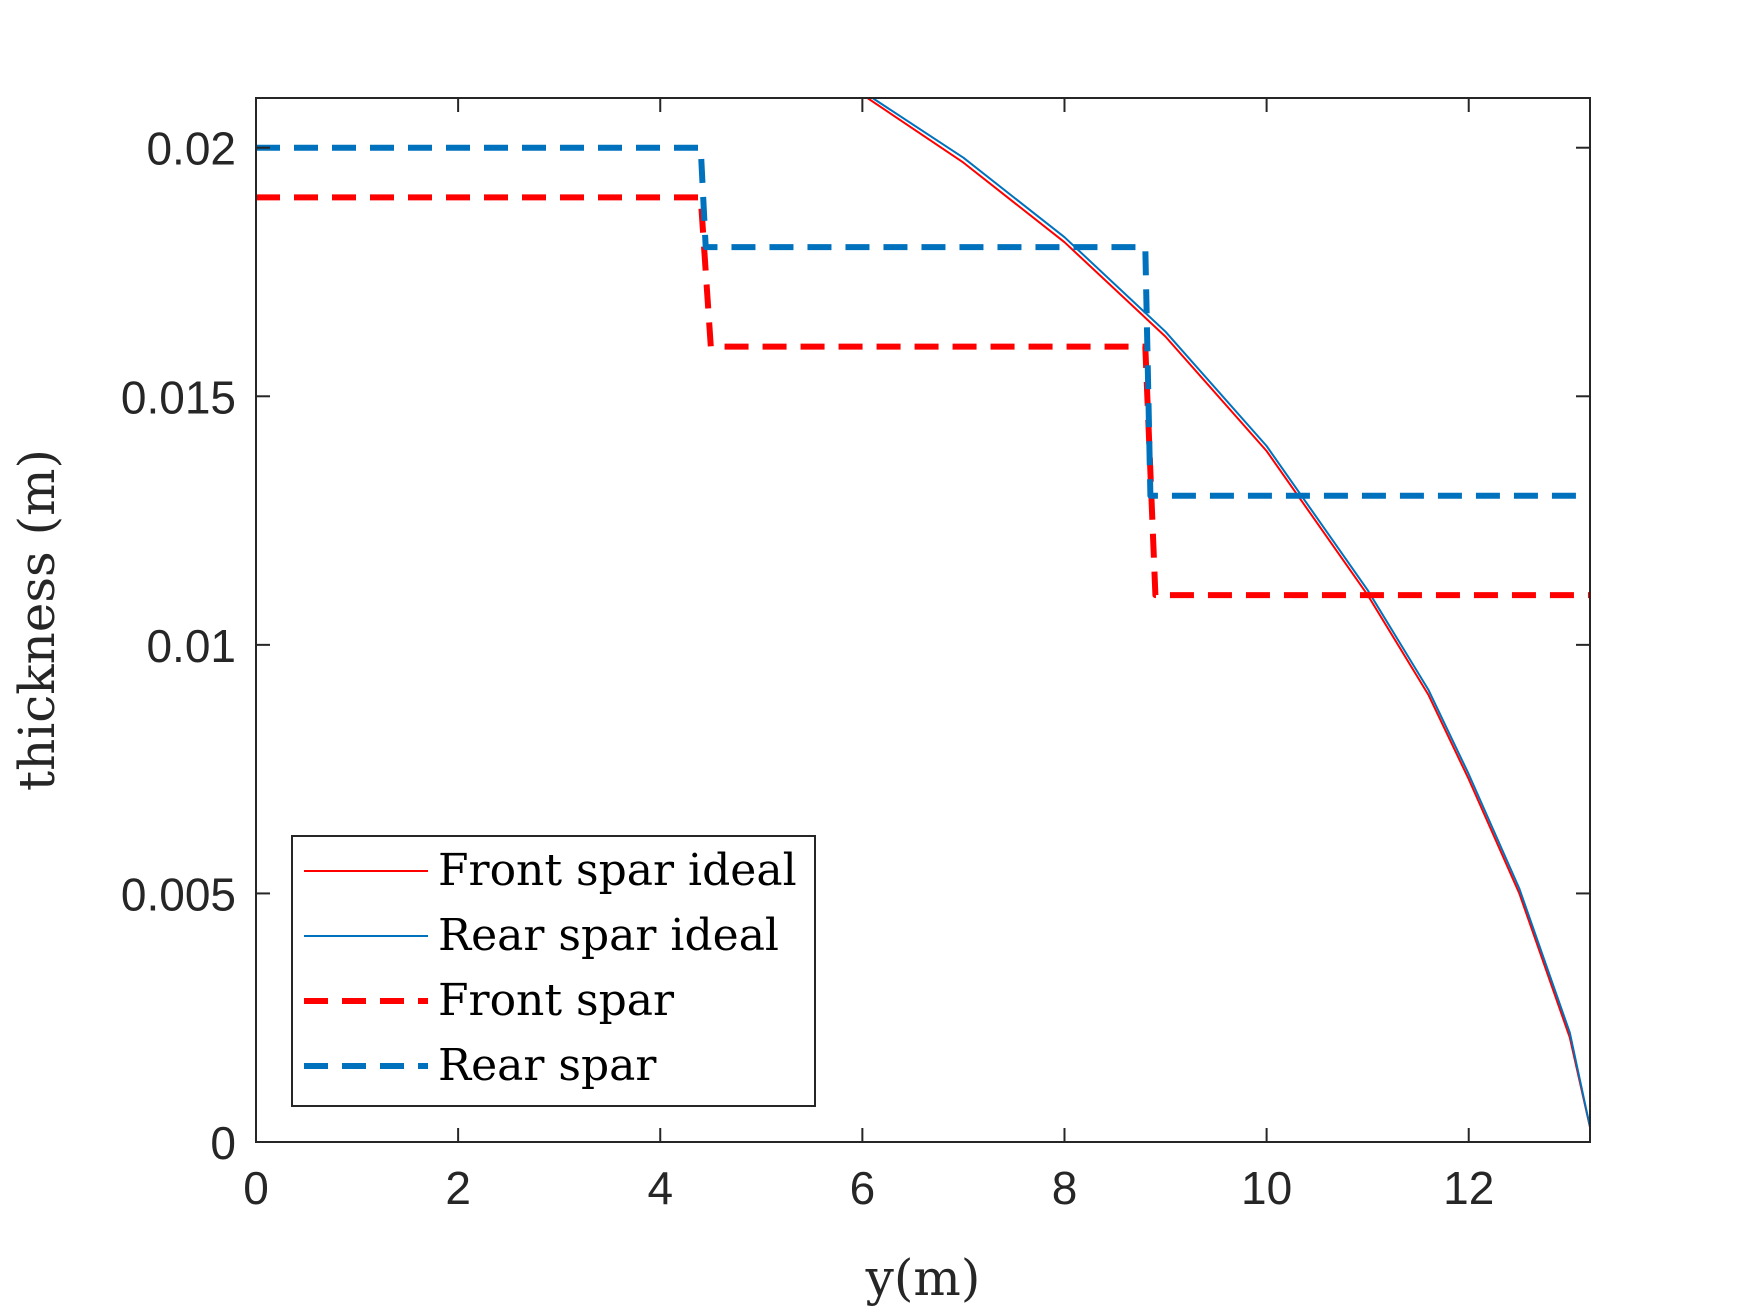  I want to click on x-tick-label: 0, so click(256, 1188).